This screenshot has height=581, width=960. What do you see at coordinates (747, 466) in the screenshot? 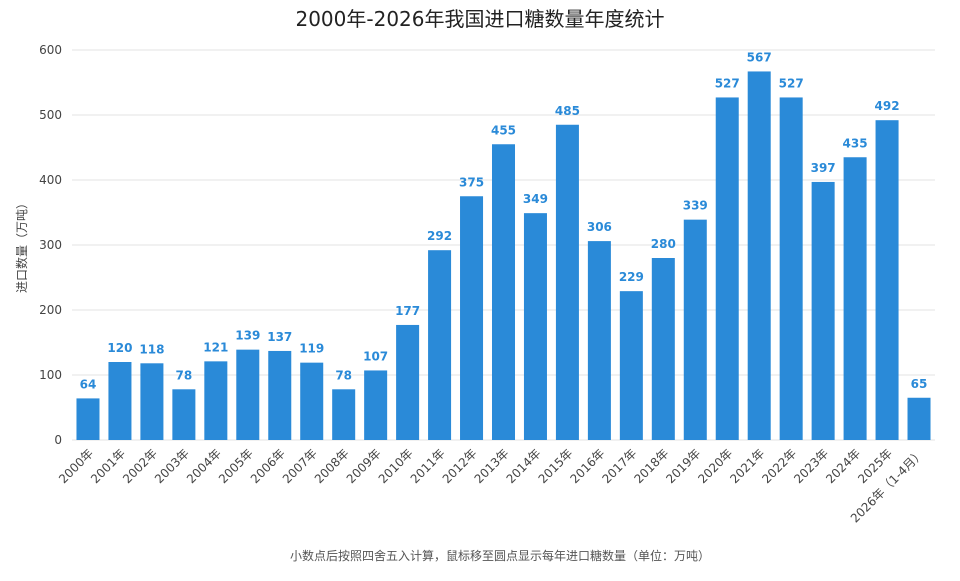
I see `x-tick-label: 2021年` at bounding box center [747, 466].